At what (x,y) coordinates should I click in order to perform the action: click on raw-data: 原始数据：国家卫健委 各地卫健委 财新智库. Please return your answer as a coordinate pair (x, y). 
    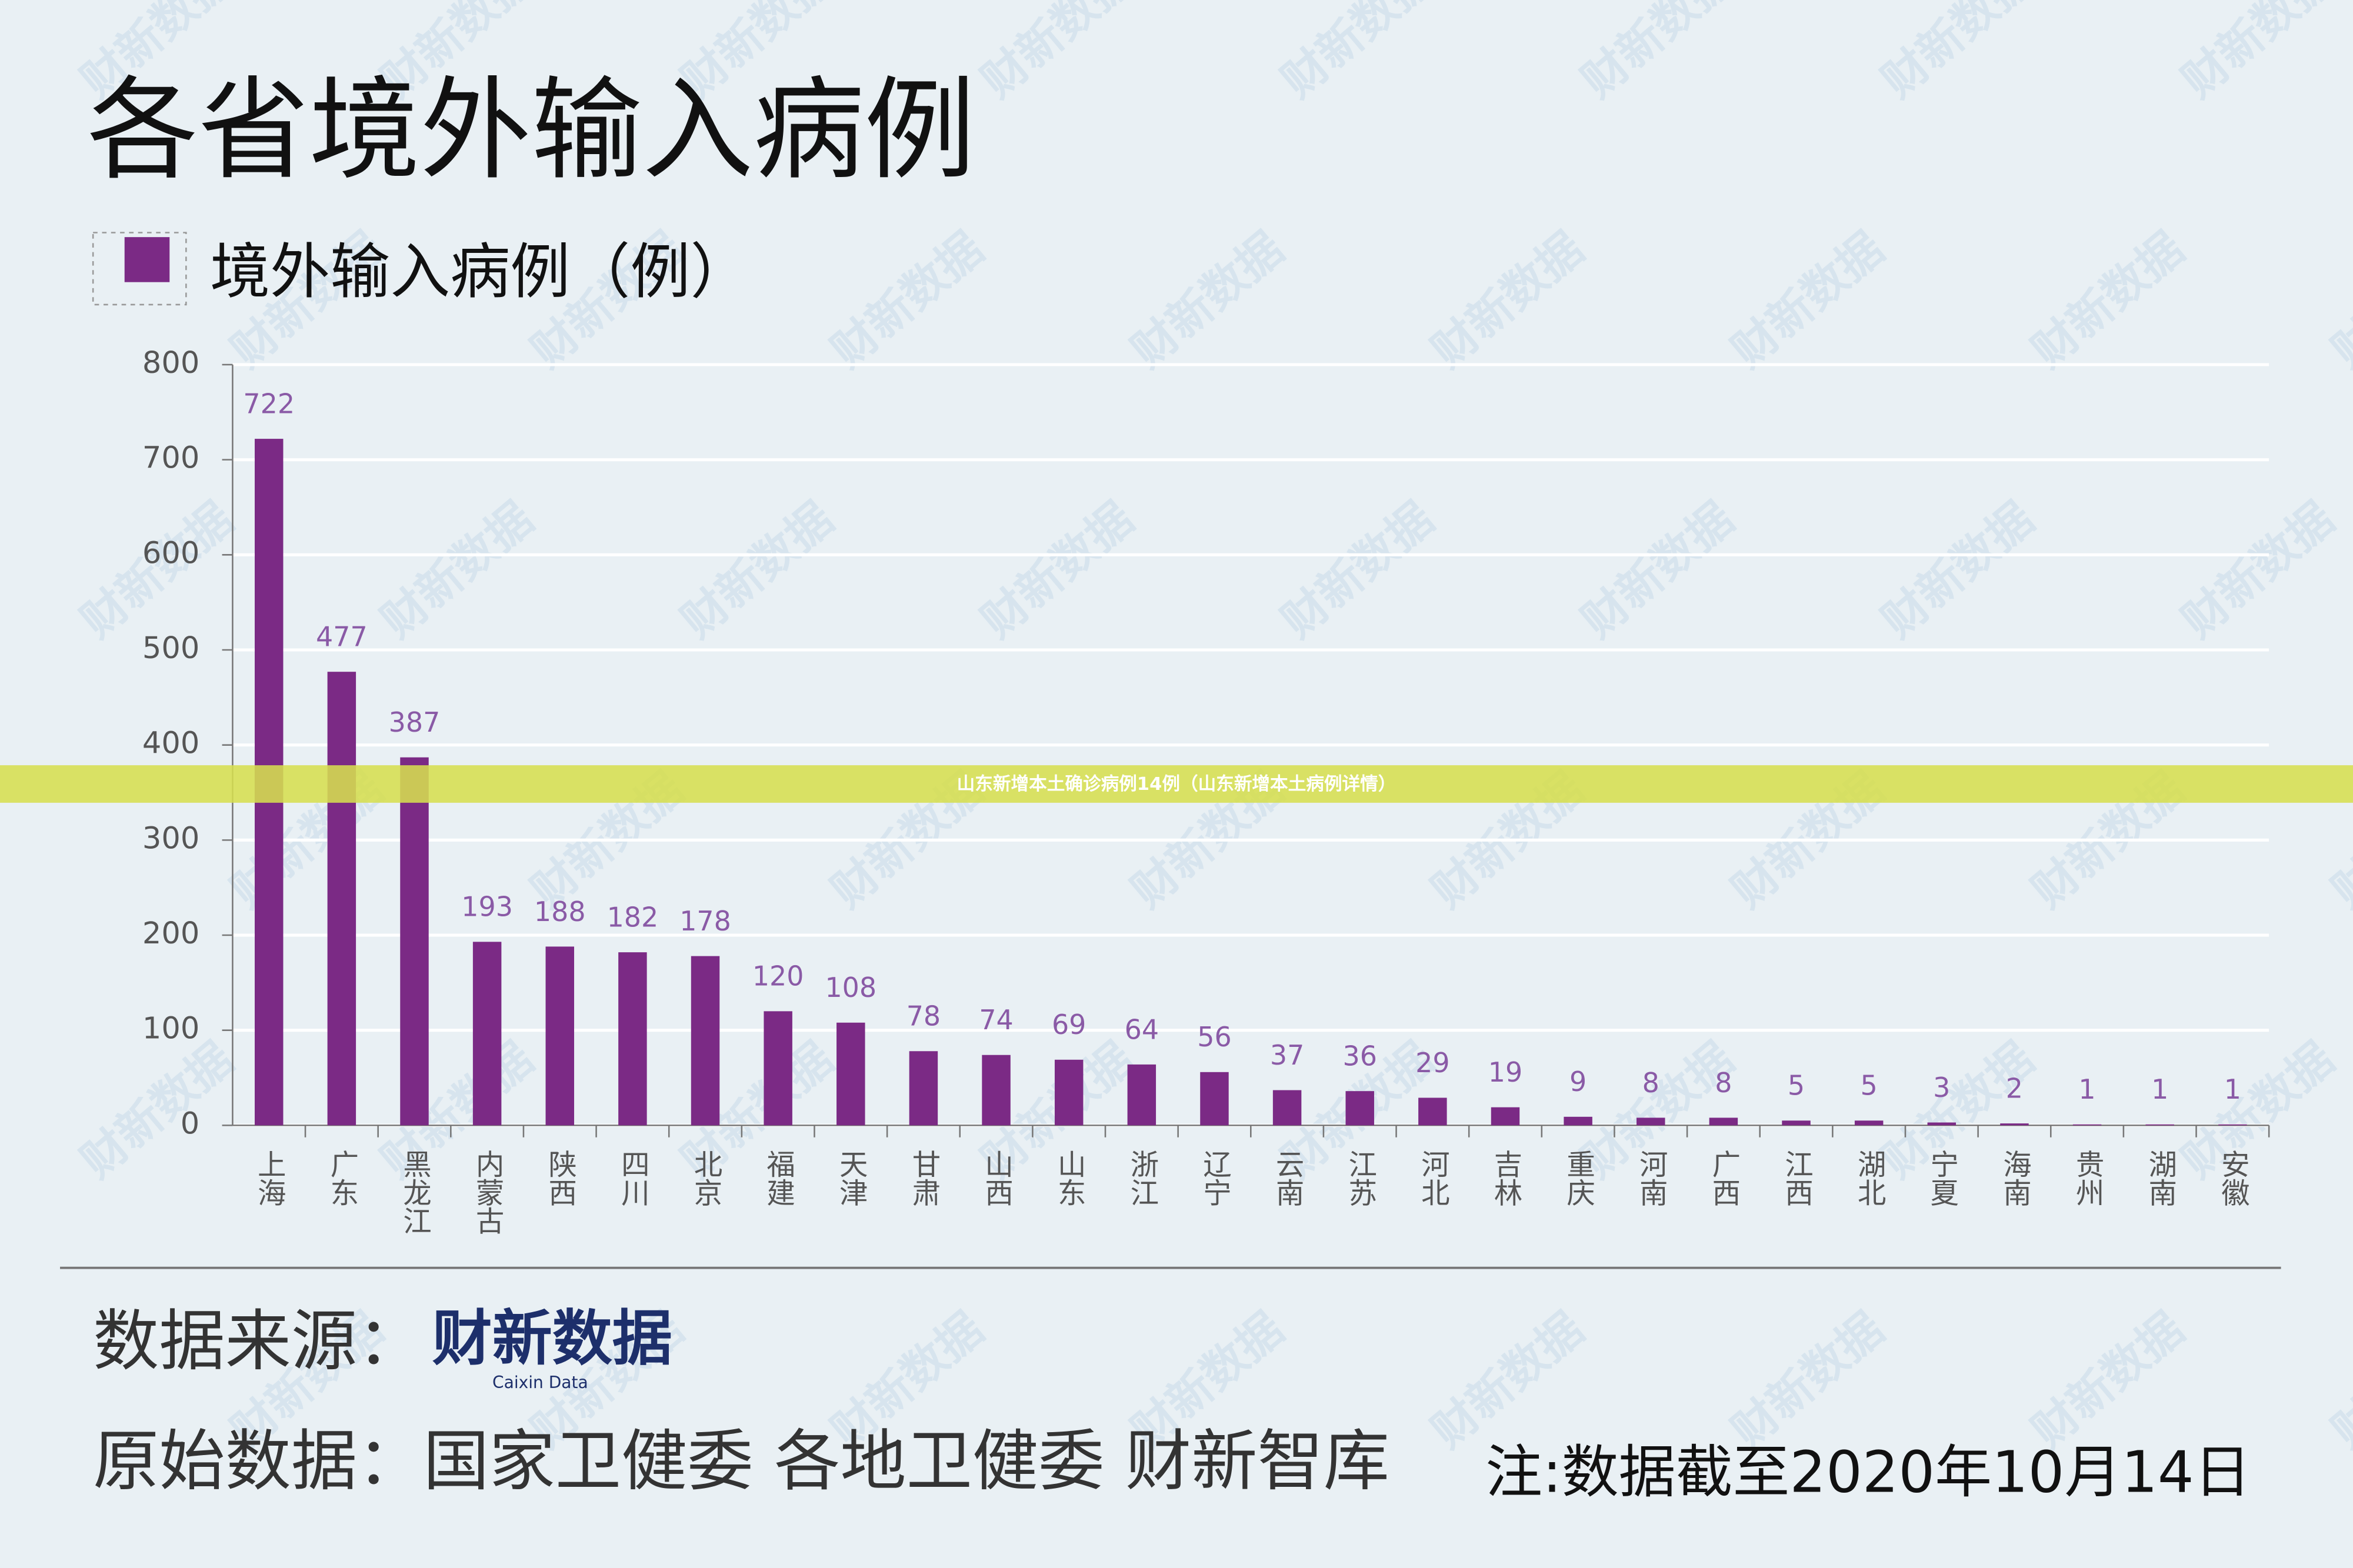
    Looking at the image, I should click on (741, 1461).